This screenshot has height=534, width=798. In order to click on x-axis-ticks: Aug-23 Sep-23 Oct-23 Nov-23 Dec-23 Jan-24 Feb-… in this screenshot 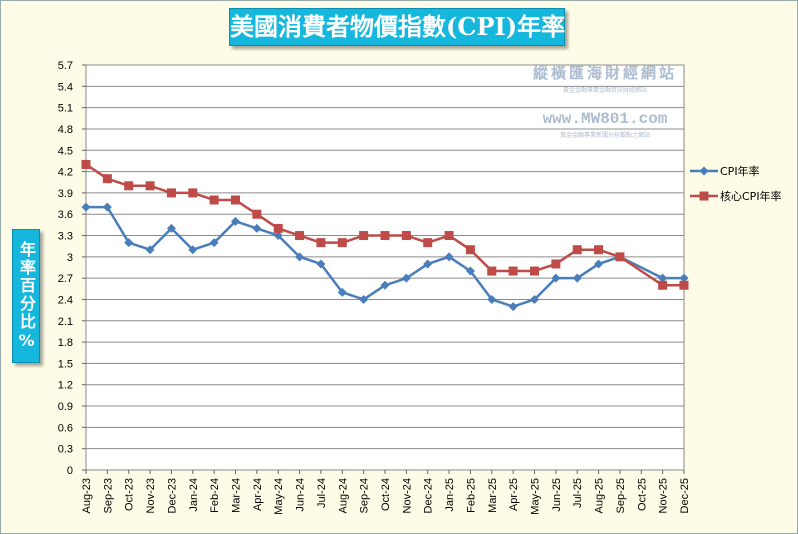, I will do `click(386, 492)`.